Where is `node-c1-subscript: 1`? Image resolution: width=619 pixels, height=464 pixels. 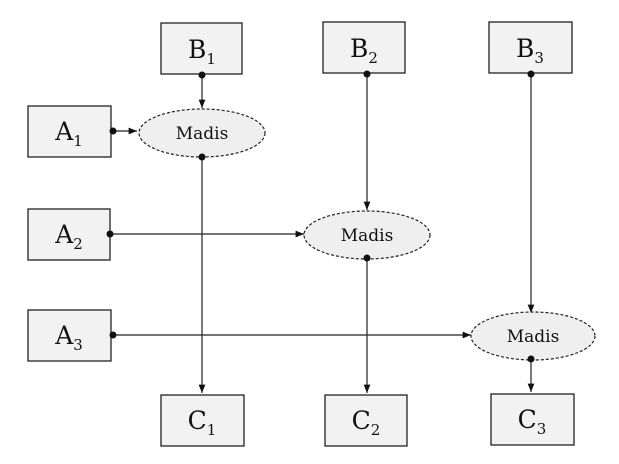 node-c1-subscript: 1 is located at coordinates (212, 430).